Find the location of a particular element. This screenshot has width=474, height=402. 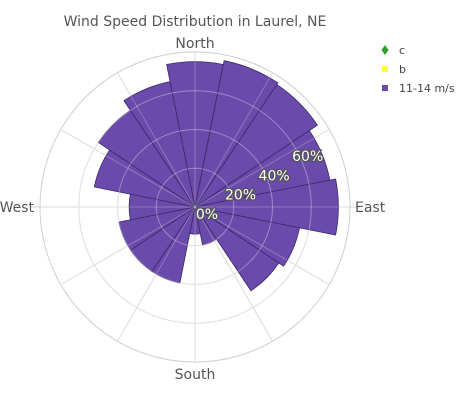

compass-label-north: North is located at coordinates (194, 44).